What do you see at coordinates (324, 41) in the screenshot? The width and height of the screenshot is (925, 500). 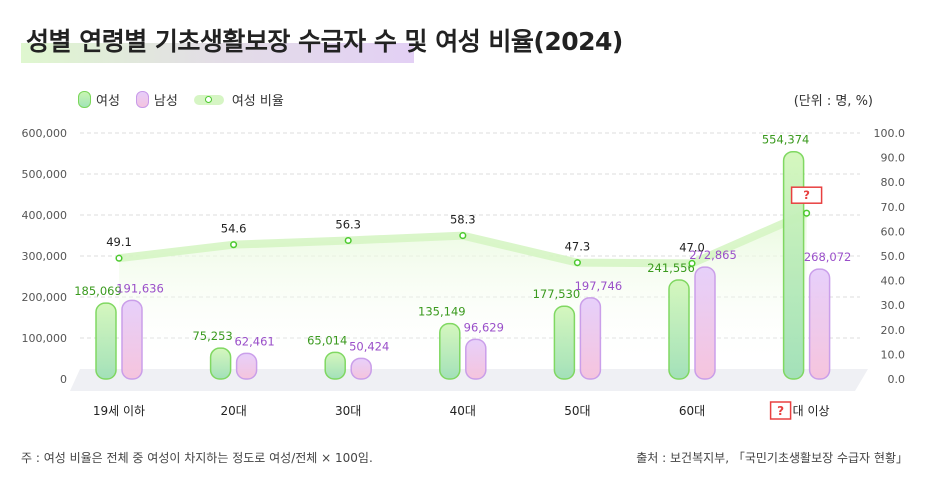 I see `chart-title: 성별 연령별 기초생활보장 수급자 수 및 여성 비율(2024)` at bounding box center [324, 41].